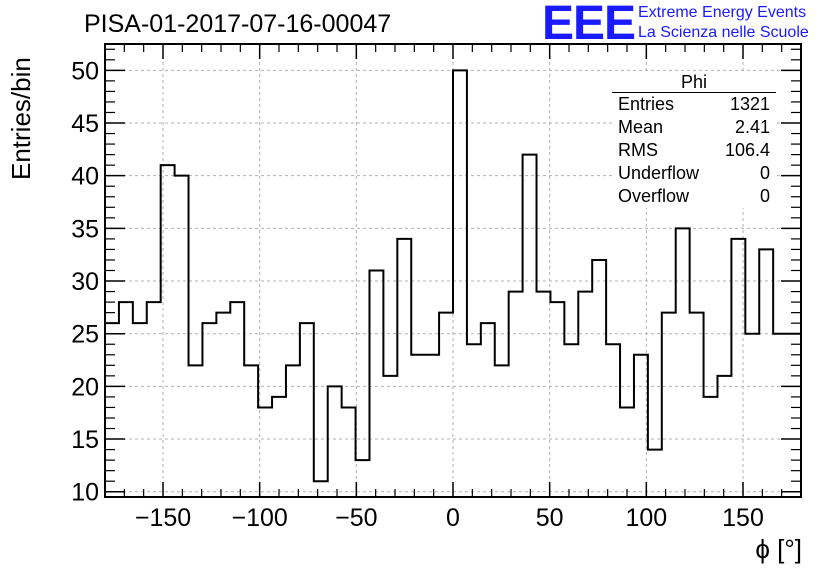 The image size is (836, 572). Describe the element at coordinates (694, 82) in the screenshot. I see `stats-box-title: Phi` at that location.